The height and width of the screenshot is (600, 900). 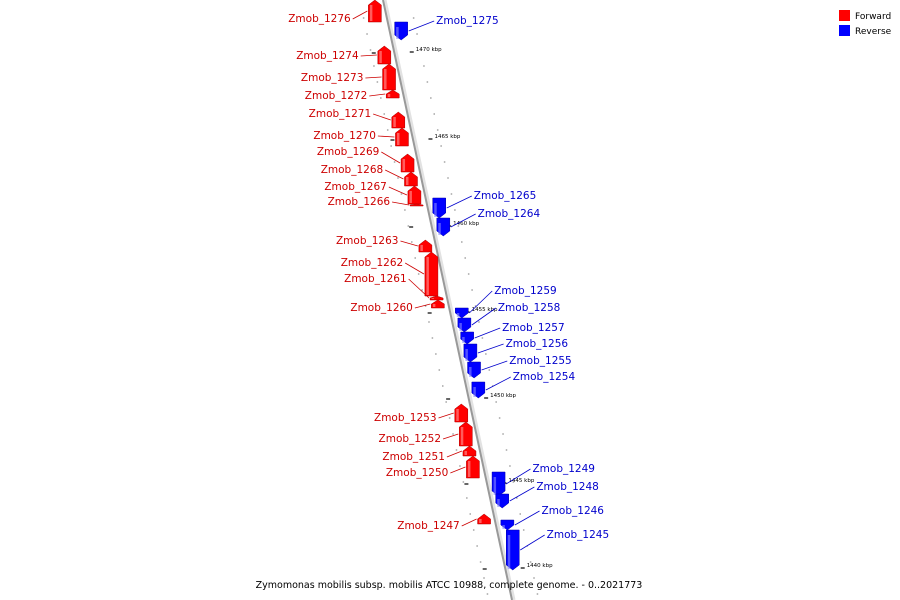 I want to click on gene-label: Zmob_1275, so click(x=467, y=21).